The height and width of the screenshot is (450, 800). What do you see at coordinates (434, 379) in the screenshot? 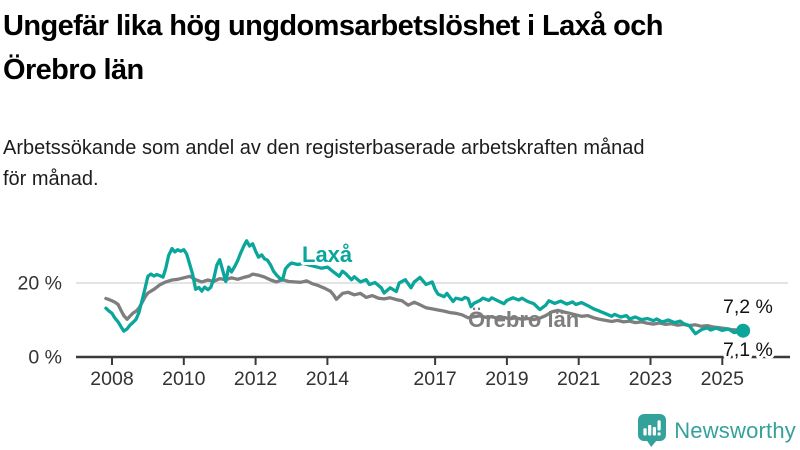
I see `x-tick-label-2017: 2017` at bounding box center [434, 379].